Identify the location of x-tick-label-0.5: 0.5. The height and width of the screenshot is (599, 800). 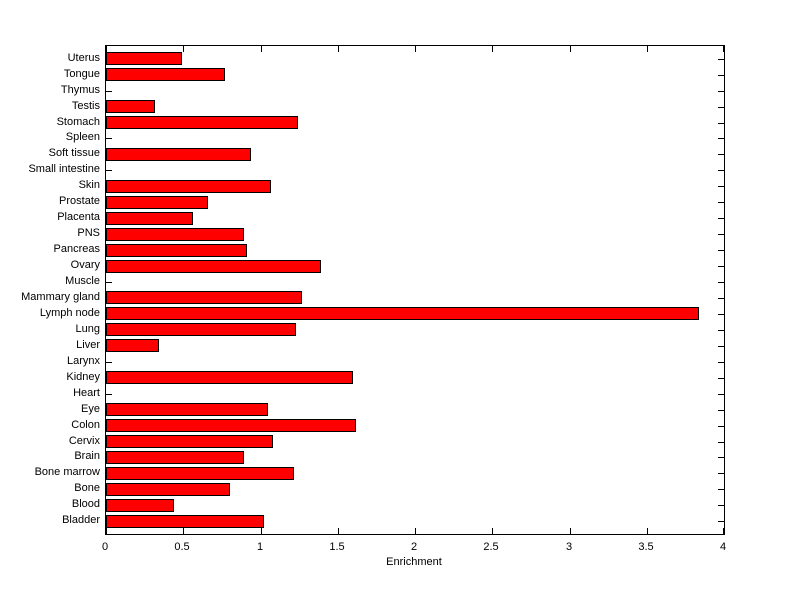
(182, 547).